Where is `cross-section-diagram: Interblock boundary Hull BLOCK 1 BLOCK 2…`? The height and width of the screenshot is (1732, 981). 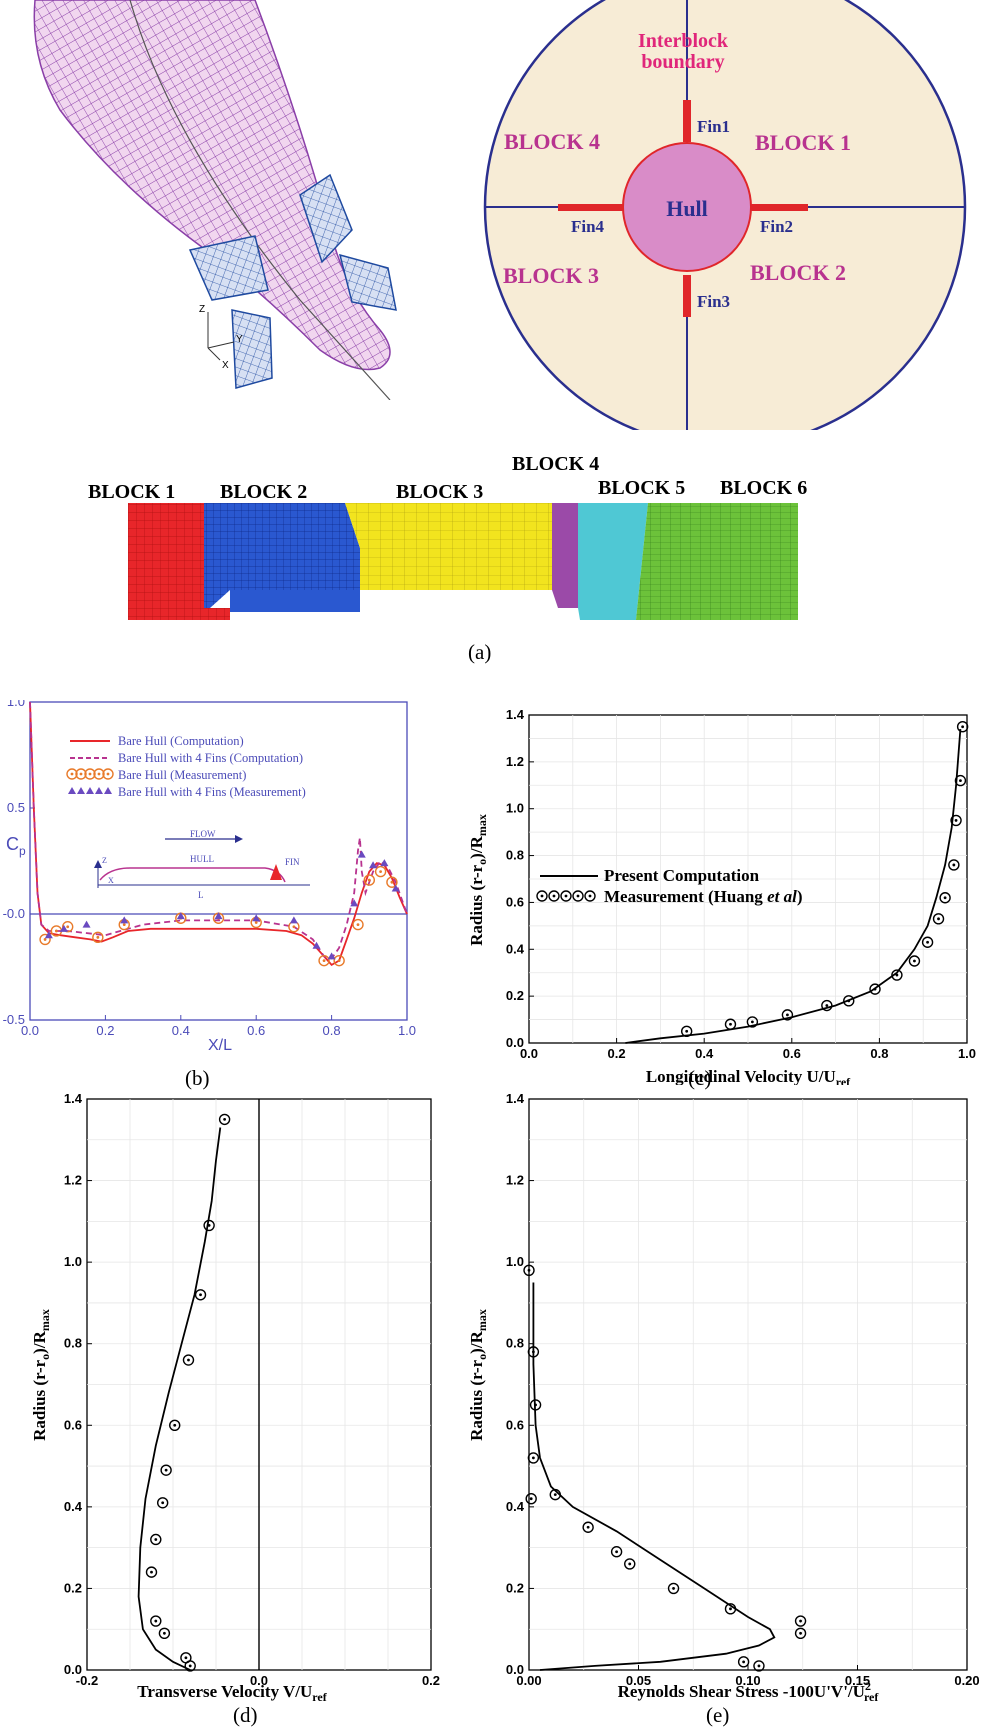
cross-section-diagram: Interblock boundary Hull BLOCK 1 BLOCK 2… is located at coordinates (725, 215).